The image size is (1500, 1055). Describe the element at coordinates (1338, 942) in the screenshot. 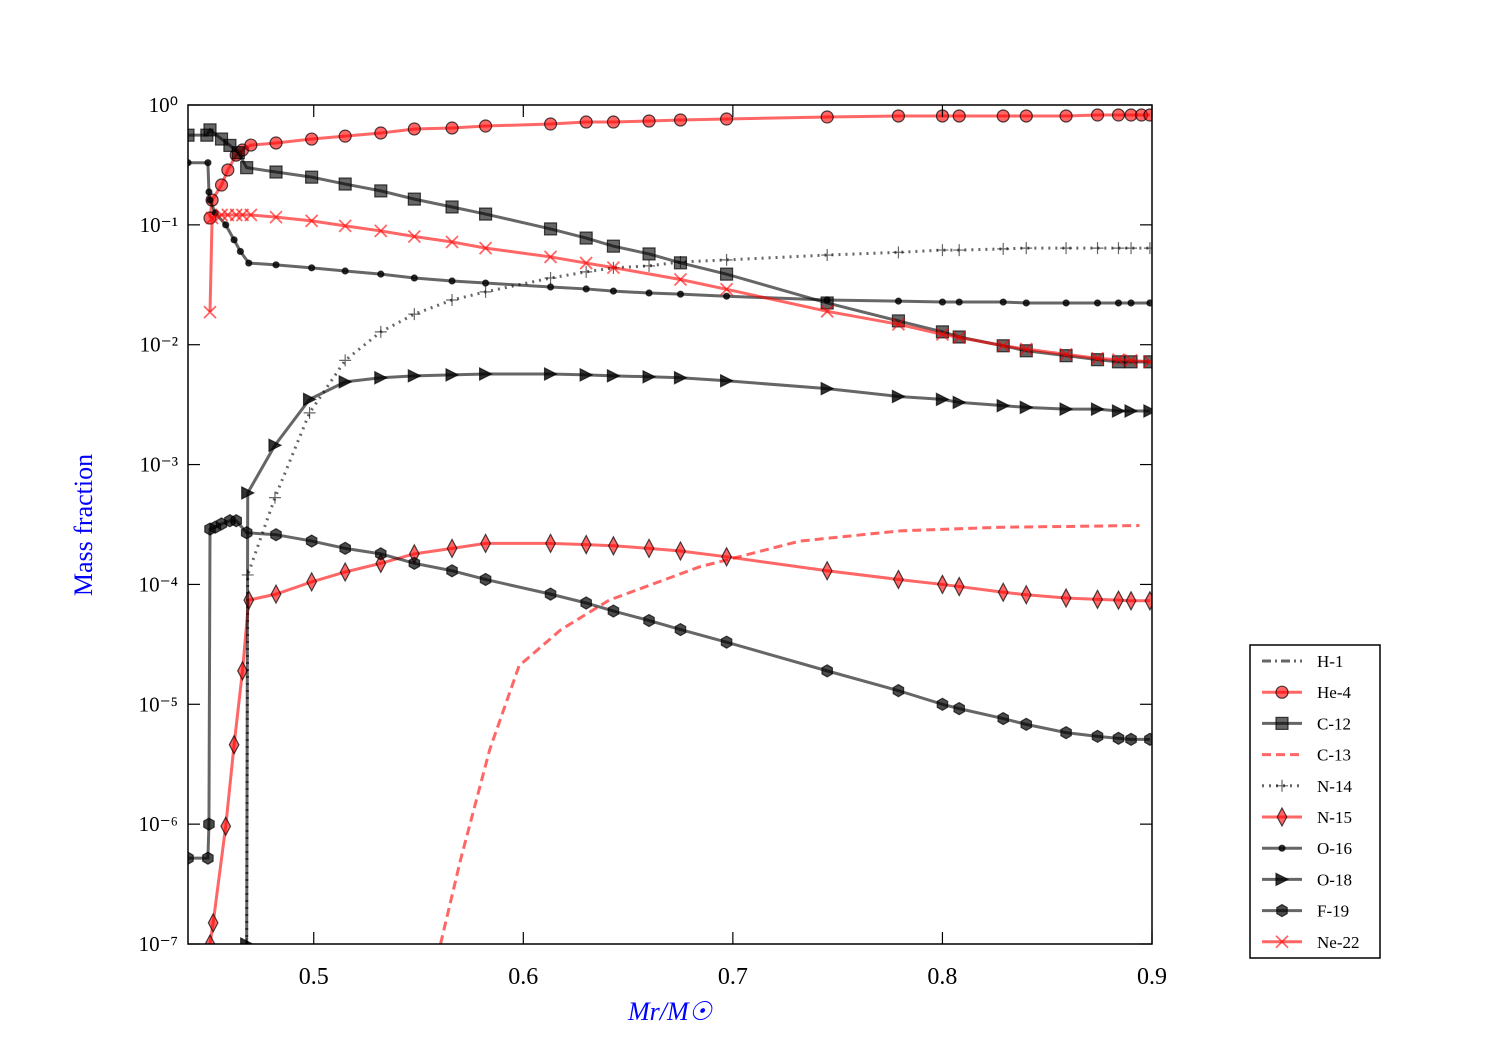

I see `legend-label: Ne-22` at that location.